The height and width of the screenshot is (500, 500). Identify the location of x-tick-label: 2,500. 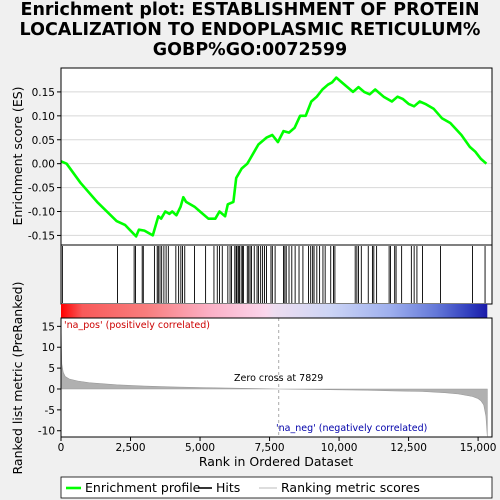
(130, 448).